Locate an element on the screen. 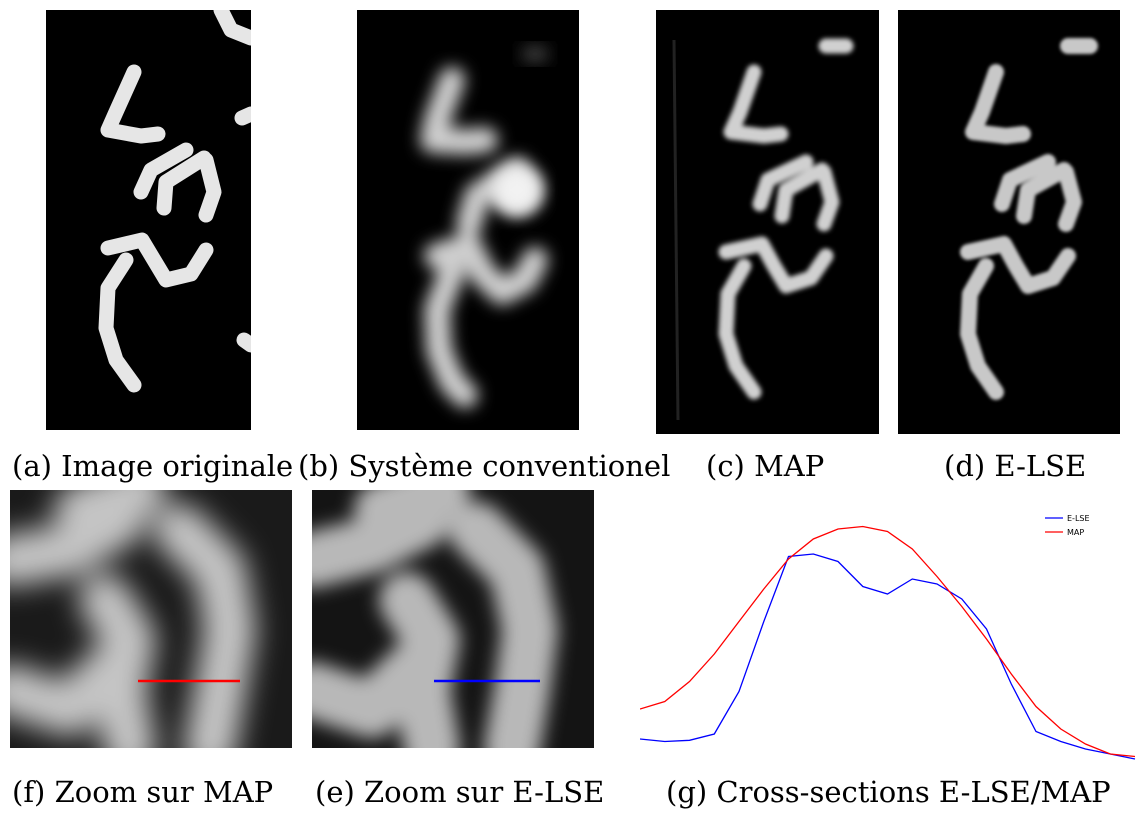 This screenshot has height=818, width=1137. map-image-chromosomes is located at coordinates (763, 229).